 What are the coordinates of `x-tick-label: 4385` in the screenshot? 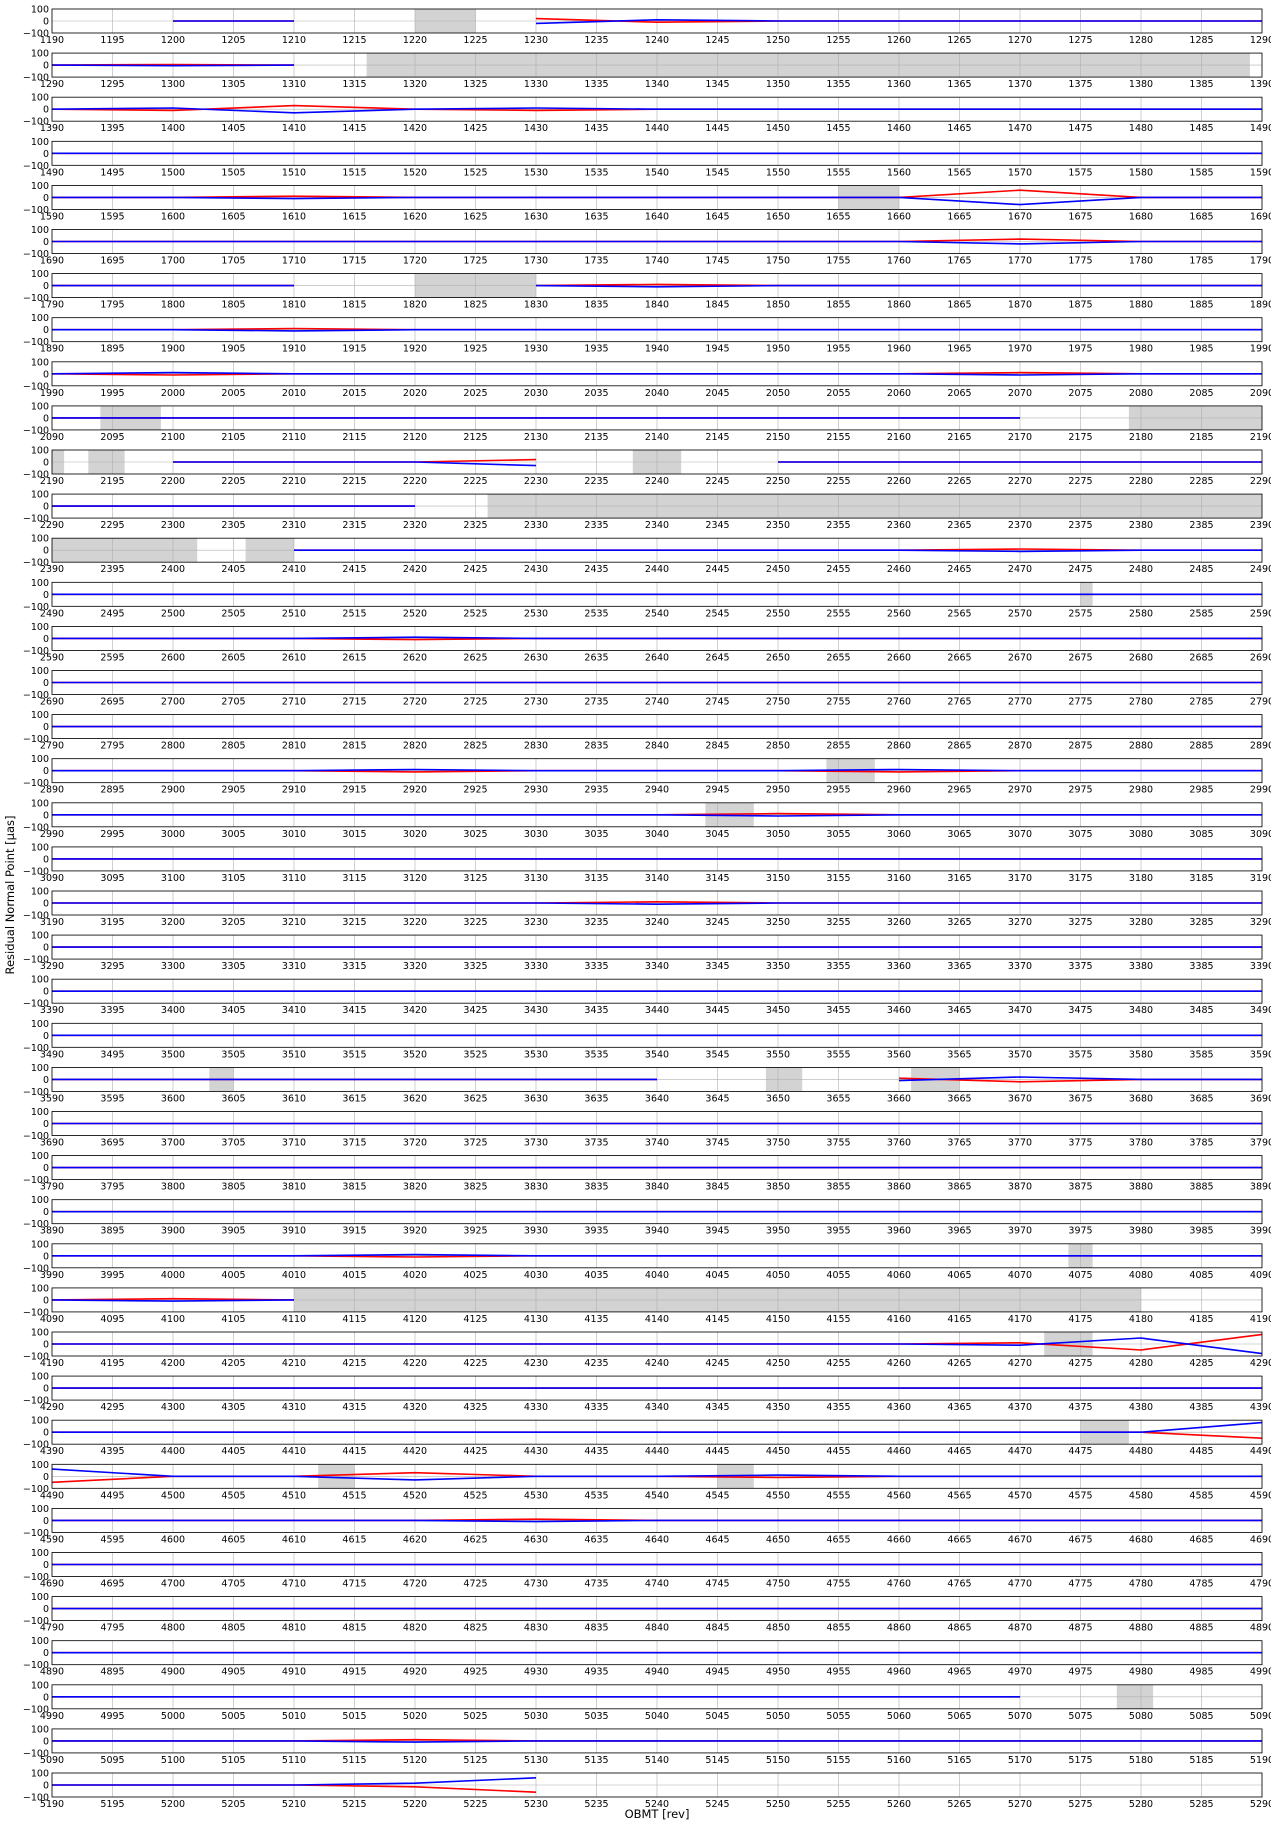 It's located at (1201, 1407).